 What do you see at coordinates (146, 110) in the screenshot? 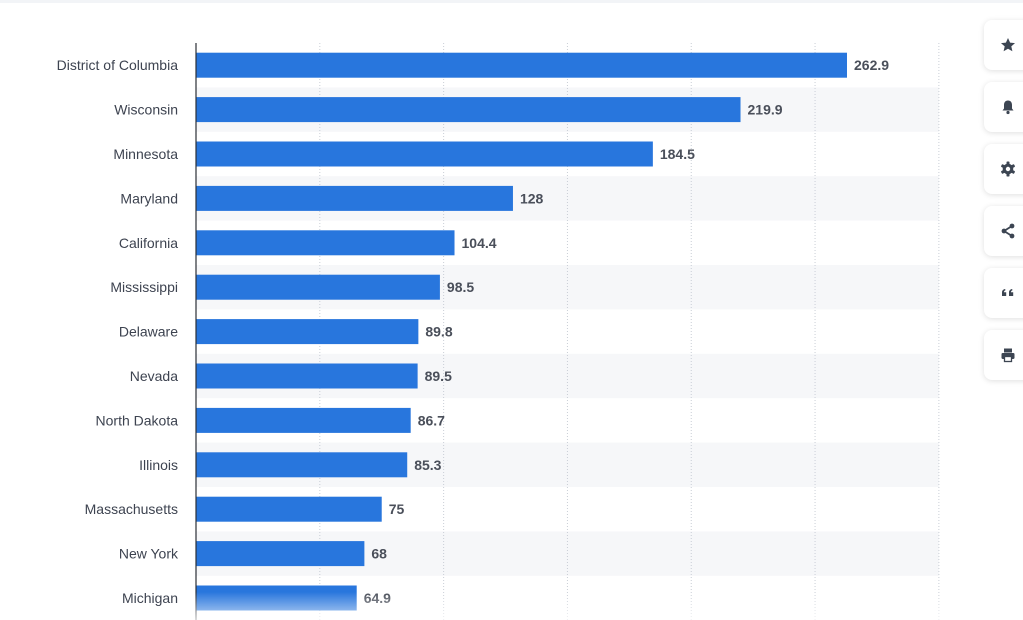
I see `category-label: Wisconsin` at bounding box center [146, 110].